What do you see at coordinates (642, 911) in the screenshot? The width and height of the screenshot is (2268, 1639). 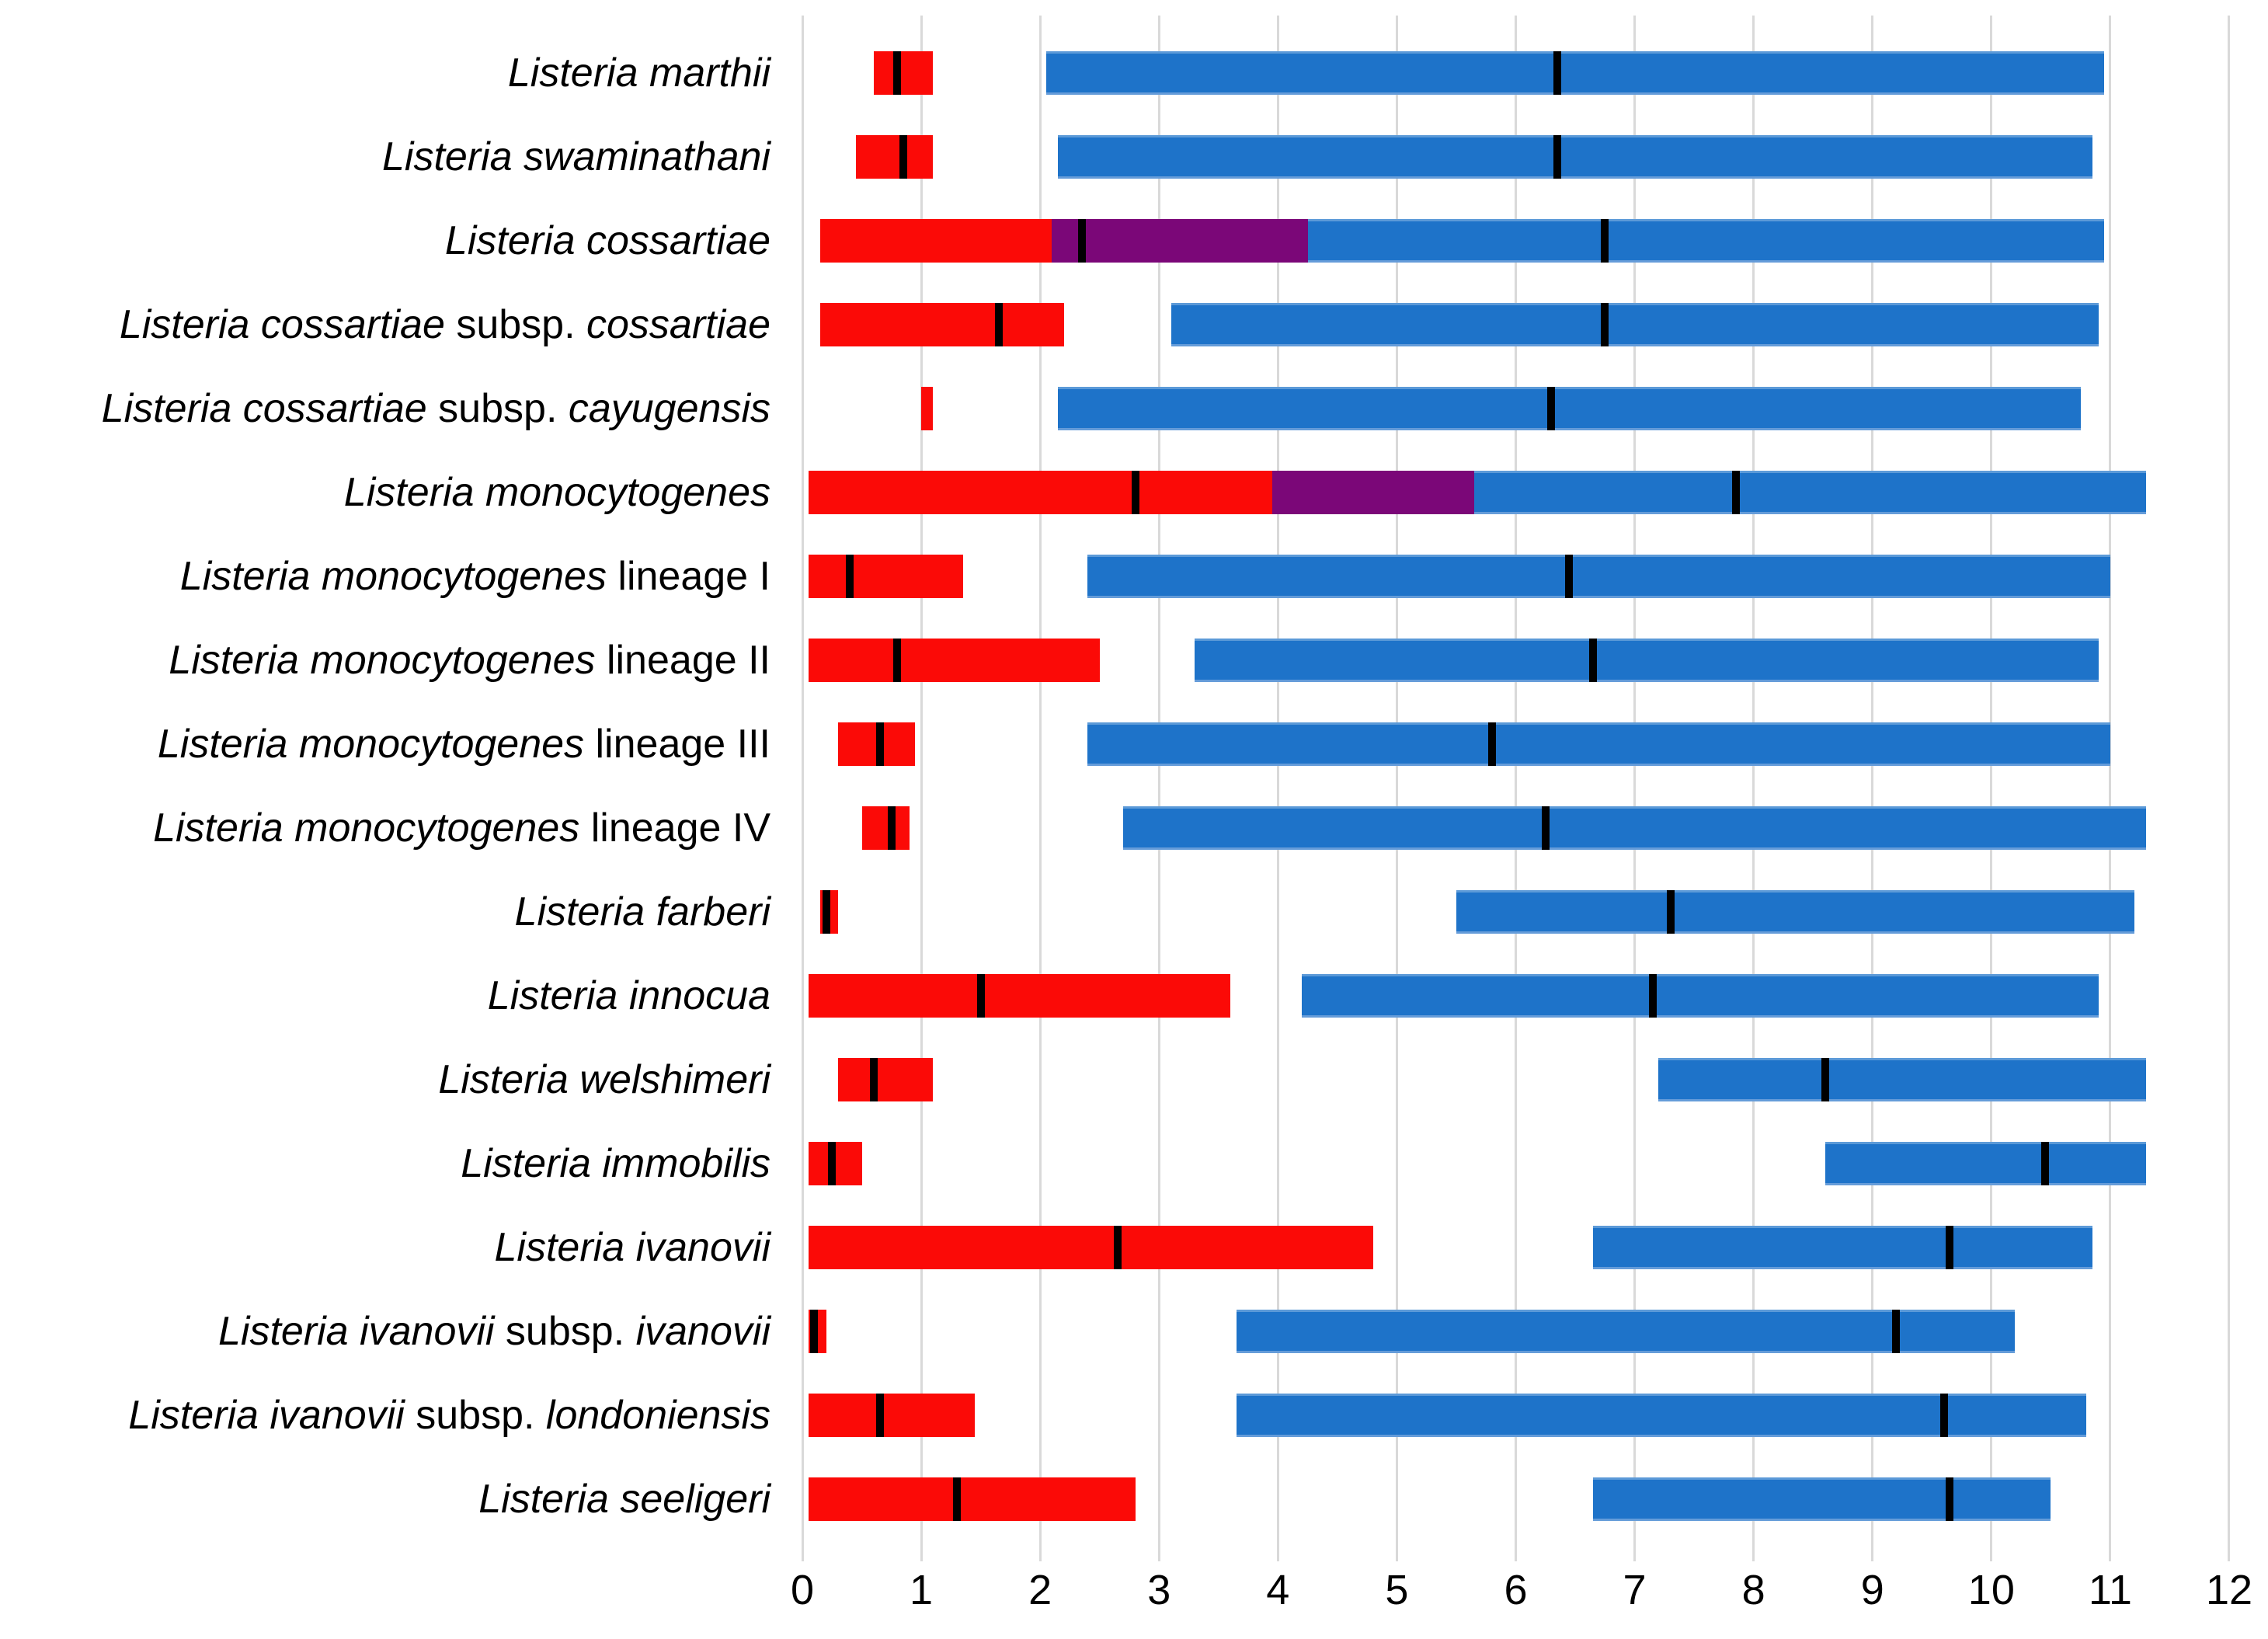 I see `species-label-part: Listeria farberi` at bounding box center [642, 911].